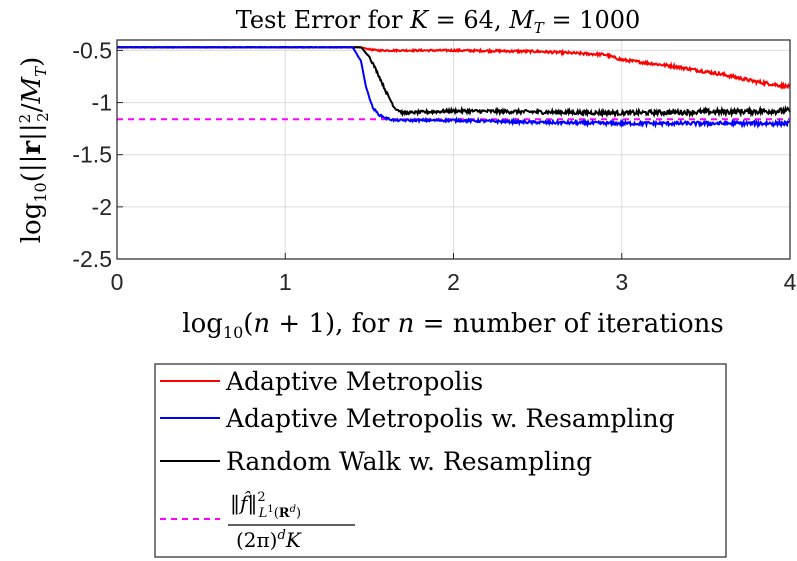 This screenshot has width=797, height=561. Describe the element at coordinates (117, 282) in the screenshot. I see `x-tick-label: 0` at that location.